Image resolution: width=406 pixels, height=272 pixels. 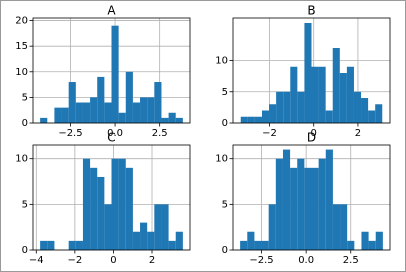 What do you see at coordinates (111, 11) in the screenshot?
I see `subplot-title: A` at bounding box center [111, 11].